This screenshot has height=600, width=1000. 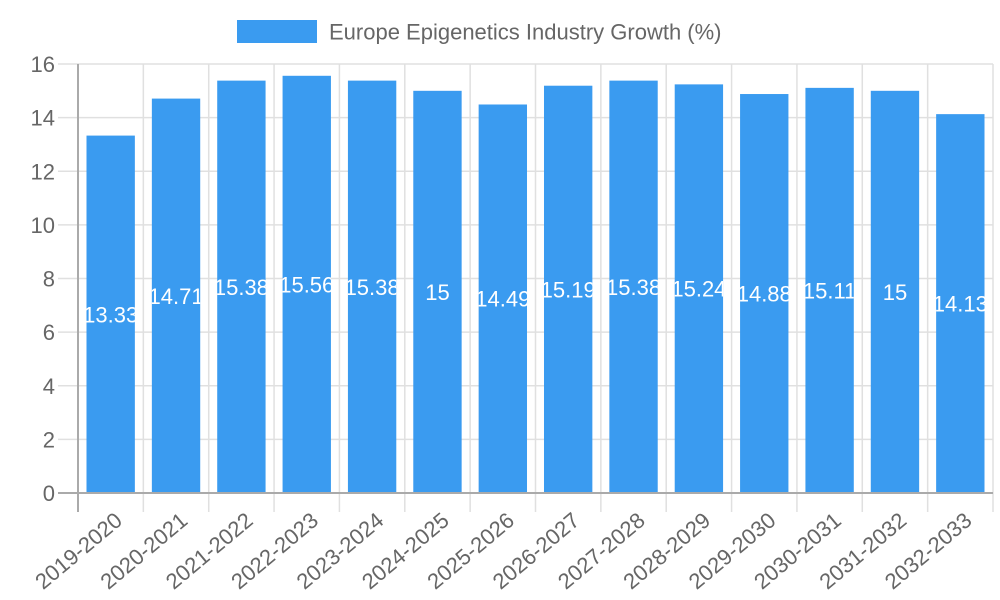 What do you see at coordinates (43, 118) in the screenshot?
I see `y-tick-label: 14` at bounding box center [43, 118].